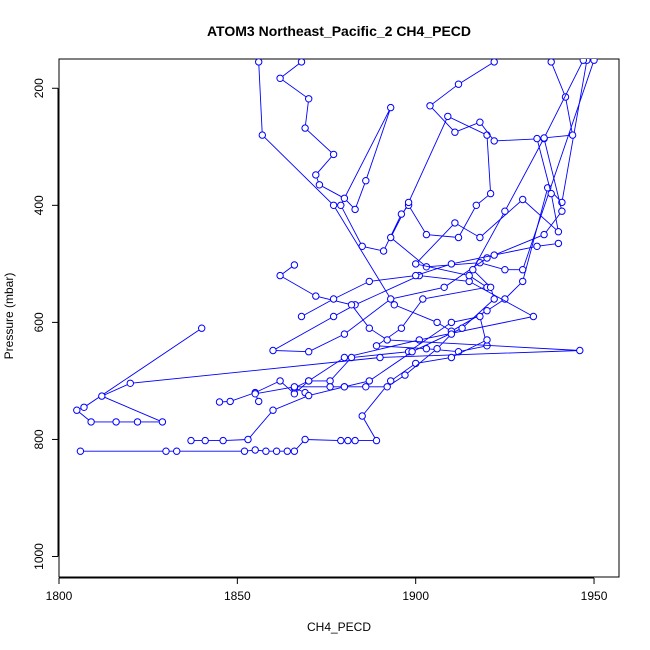 The width and height of the screenshot is (650, 650). Describe the element at coordinates (39, 88) in the screenshot. I see `y-tick-label: 200` at that location.